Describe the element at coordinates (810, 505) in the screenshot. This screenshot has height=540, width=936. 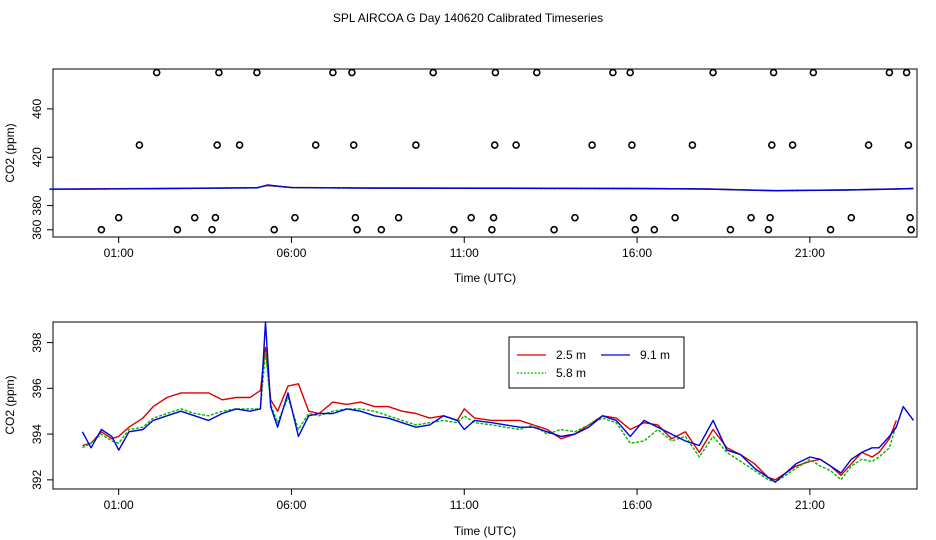
I see `bottom-x-tick-label: 21:00` at that location.